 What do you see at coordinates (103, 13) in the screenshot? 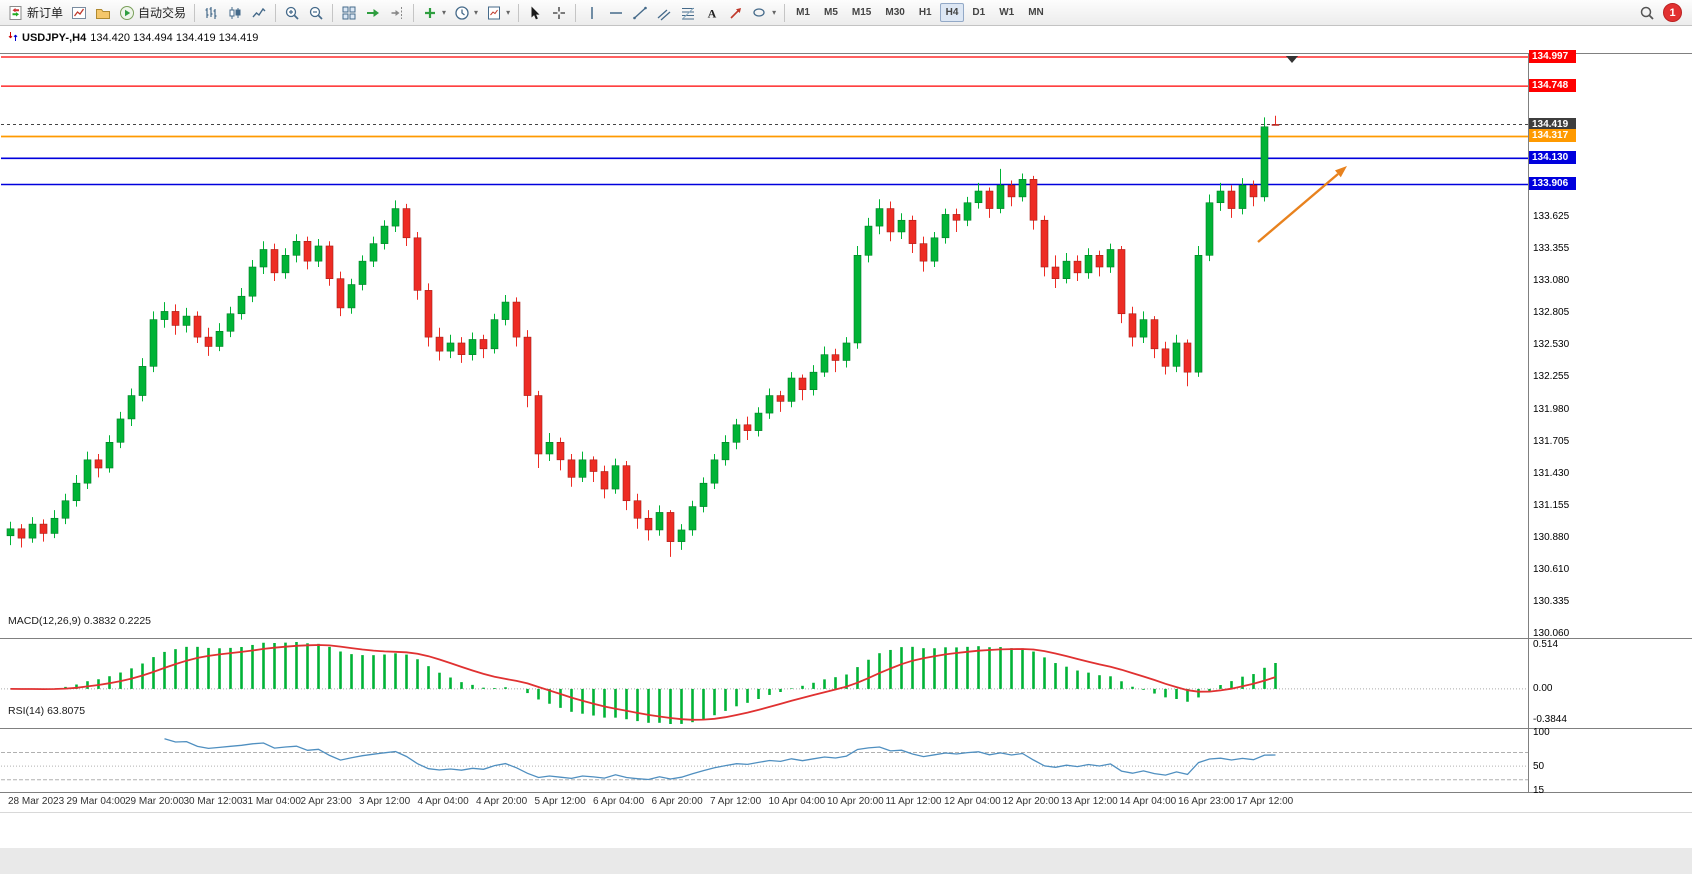
I see `profiles-button` at bounding box center [103, 13].